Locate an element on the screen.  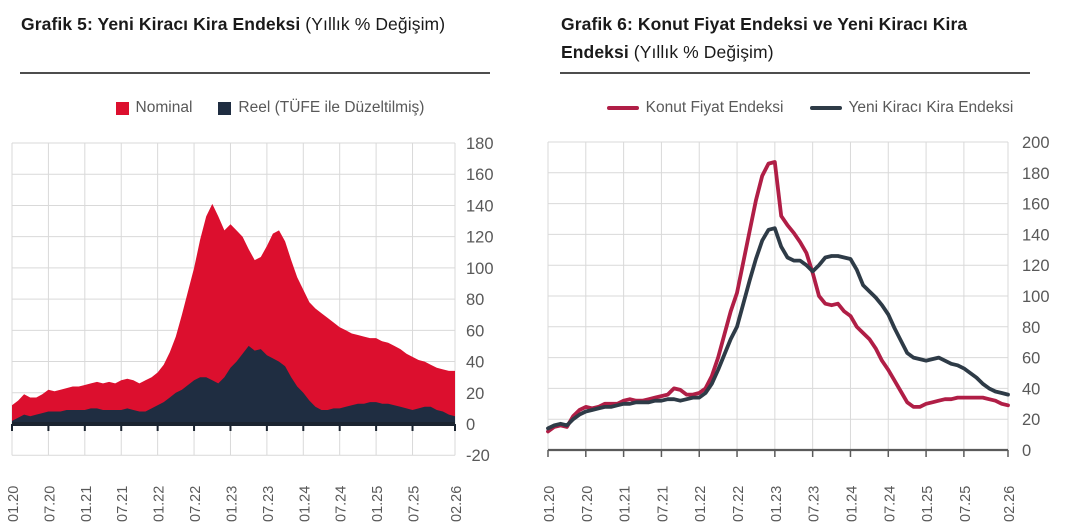
grafik5-title-main: Grafik 5: Yeni Kiracı Kira Endeksi is located at coordinates (161, 24).